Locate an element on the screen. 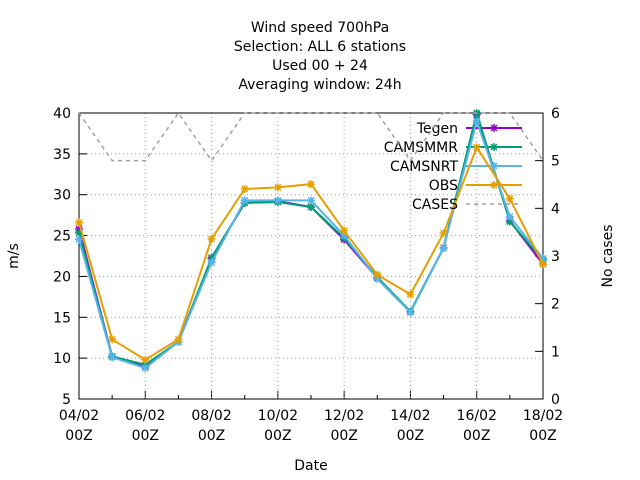 The width and height of the screenshot is (640, 480). y-tick-label: 5 is located at coordinates (66, 400).